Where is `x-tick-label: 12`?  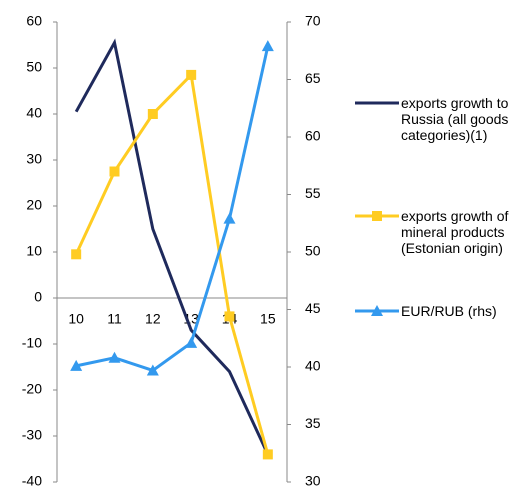
x-tick-label: 12 is located at coordinates (153, 319).